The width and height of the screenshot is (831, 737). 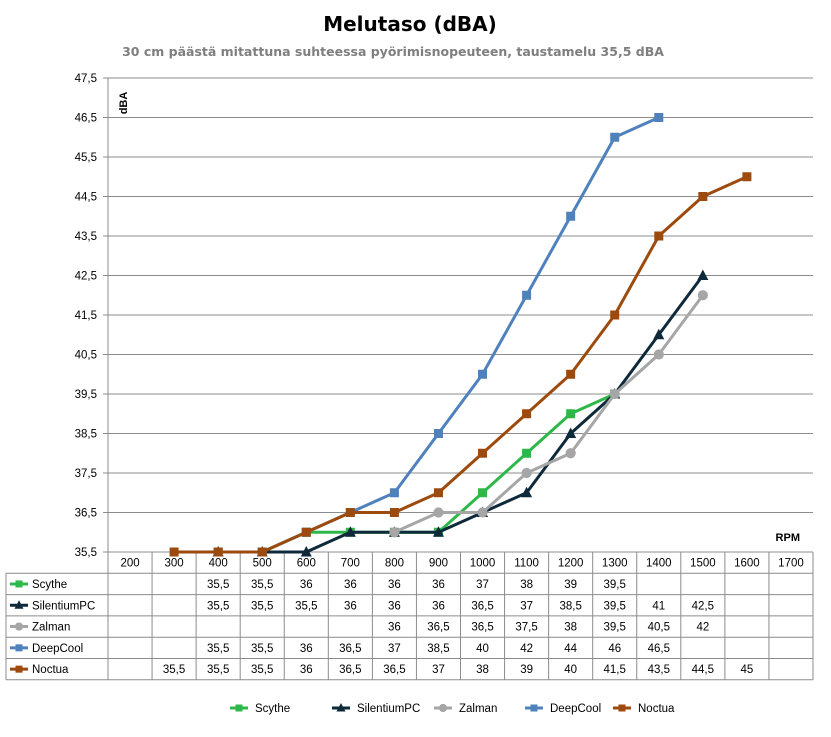 What do you see at coordinates (526, 564) in the screenshot?
I see `x-tick-label: 1100` at bounding box center [526, 564].